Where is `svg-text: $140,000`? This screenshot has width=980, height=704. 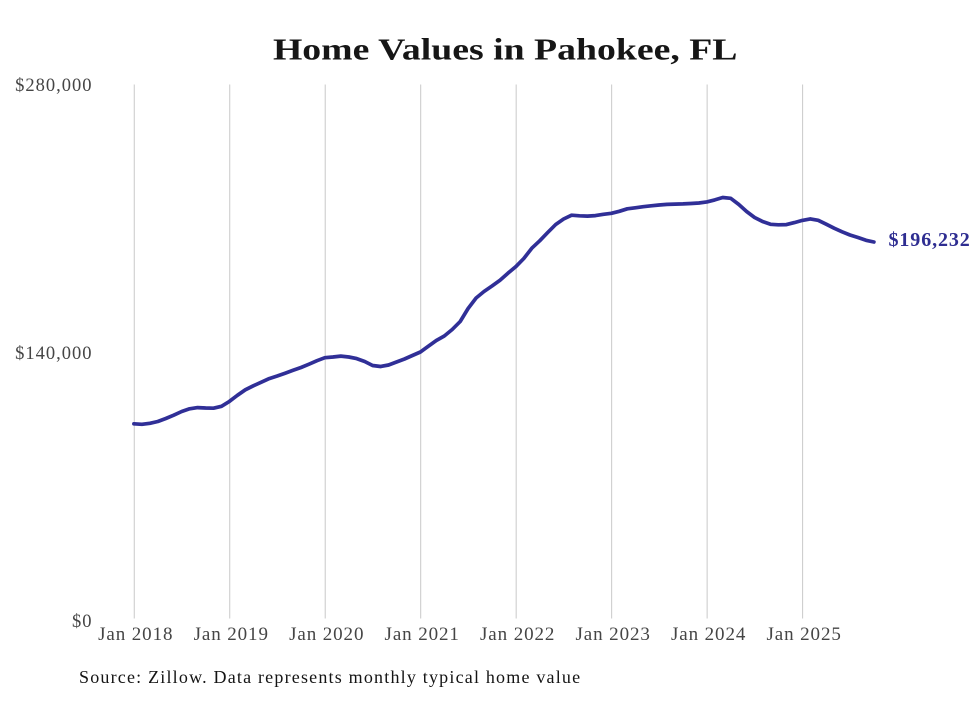 svg-text: $140,000 is located at coordinates (53, 354).